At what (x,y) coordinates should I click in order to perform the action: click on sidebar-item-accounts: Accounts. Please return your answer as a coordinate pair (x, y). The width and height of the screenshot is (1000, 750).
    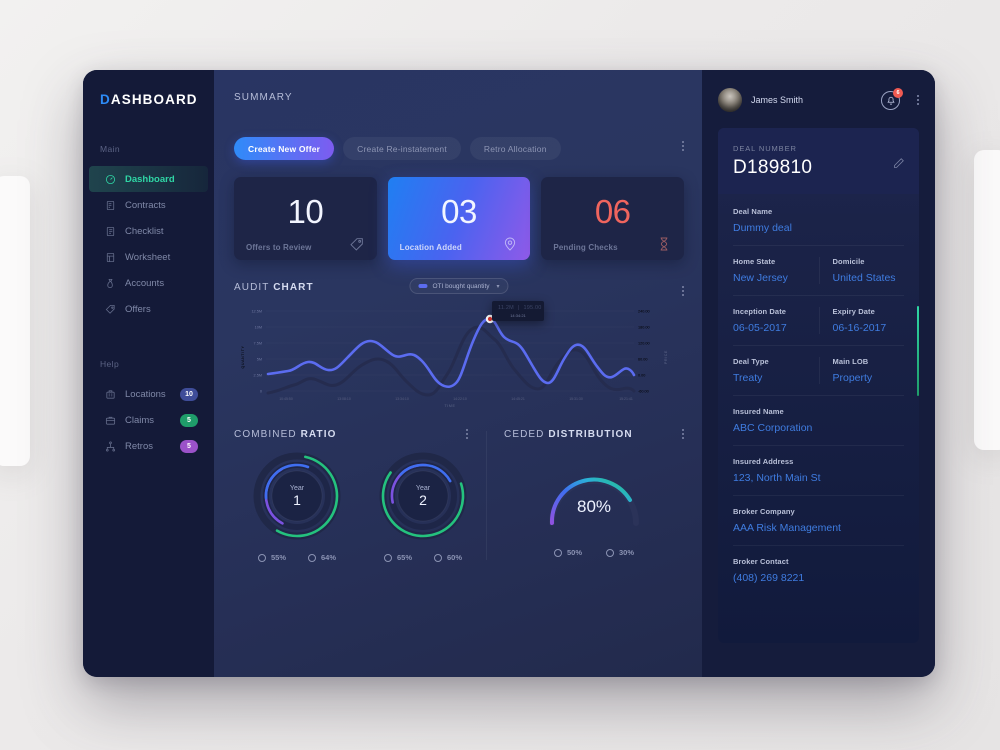
    Looking at the image, I should click on (148, 283).